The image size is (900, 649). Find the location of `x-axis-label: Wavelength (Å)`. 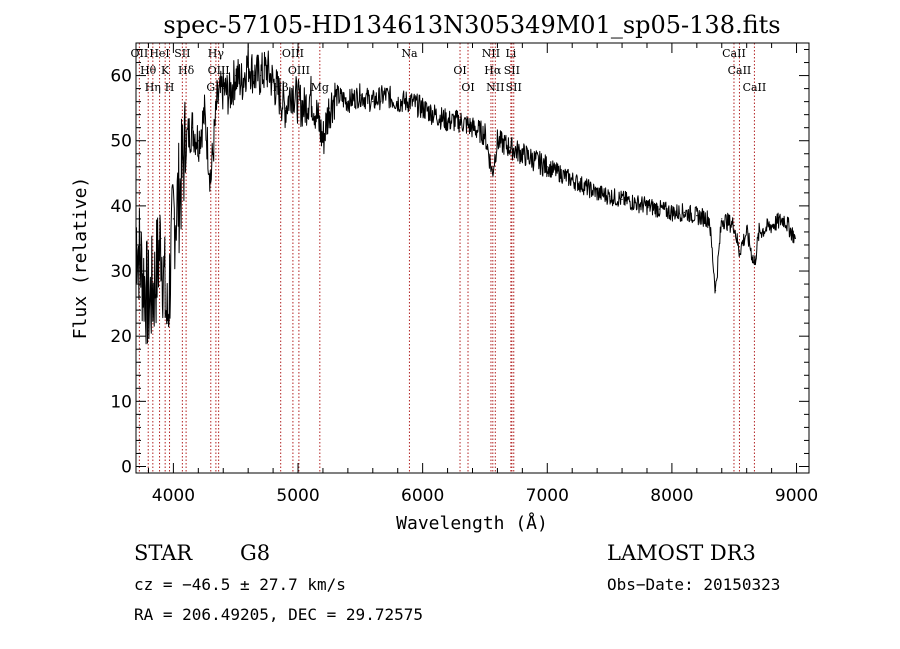

x-axis-label: Wavelength (Å) is located at coordinates (472, 523).